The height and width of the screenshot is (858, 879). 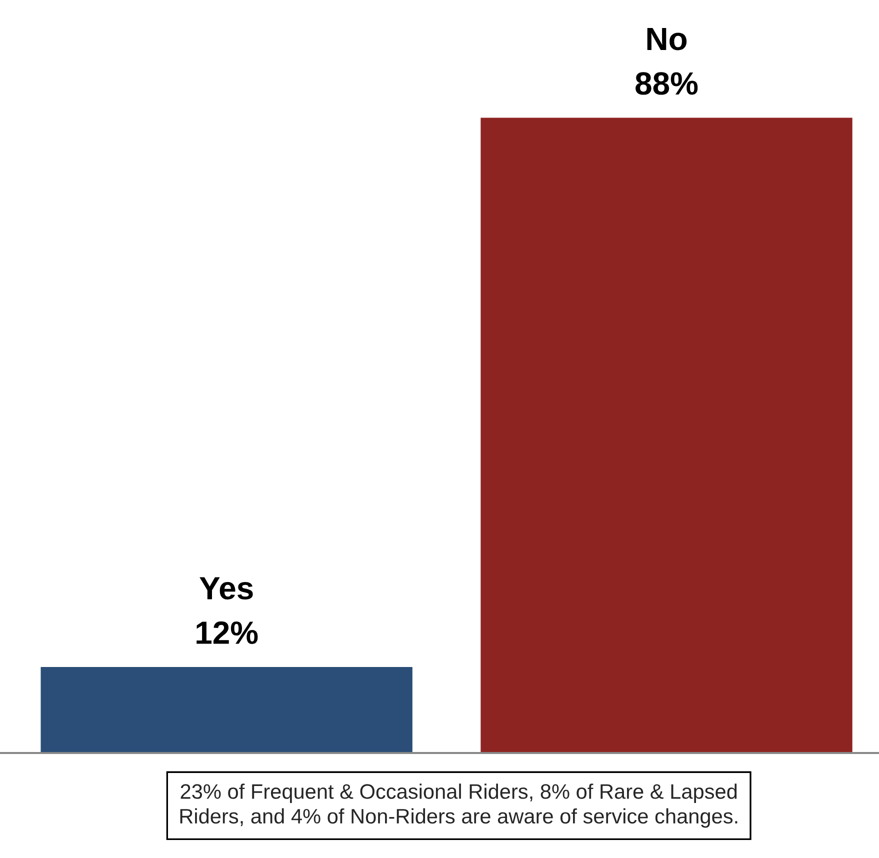 I want to click on text: 23% of Frequent & Occasional Riders, 8% of Rare & Lapsed Riders, and 4% of Non-Riders are aware of service changes., so click(x=459, y=806).